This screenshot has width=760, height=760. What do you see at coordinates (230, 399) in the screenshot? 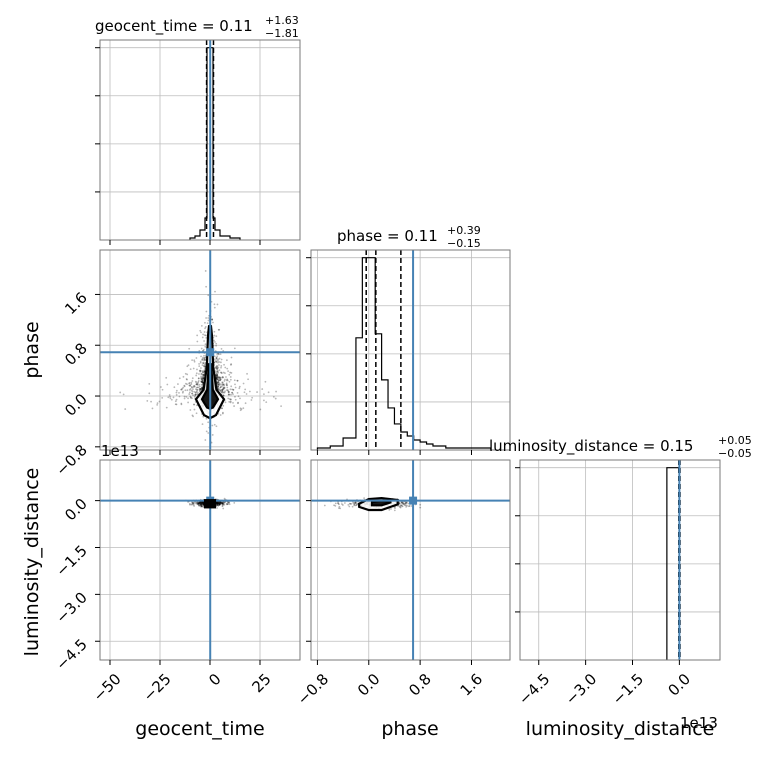
I see `scatter-geocent-time-phase-point-1957` at bounding box center [230, 399].